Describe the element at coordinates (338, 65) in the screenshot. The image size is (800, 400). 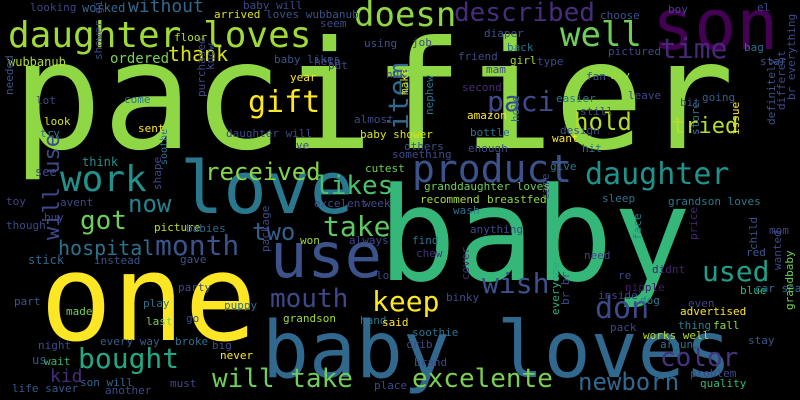
I see `word-put: put` at that location.